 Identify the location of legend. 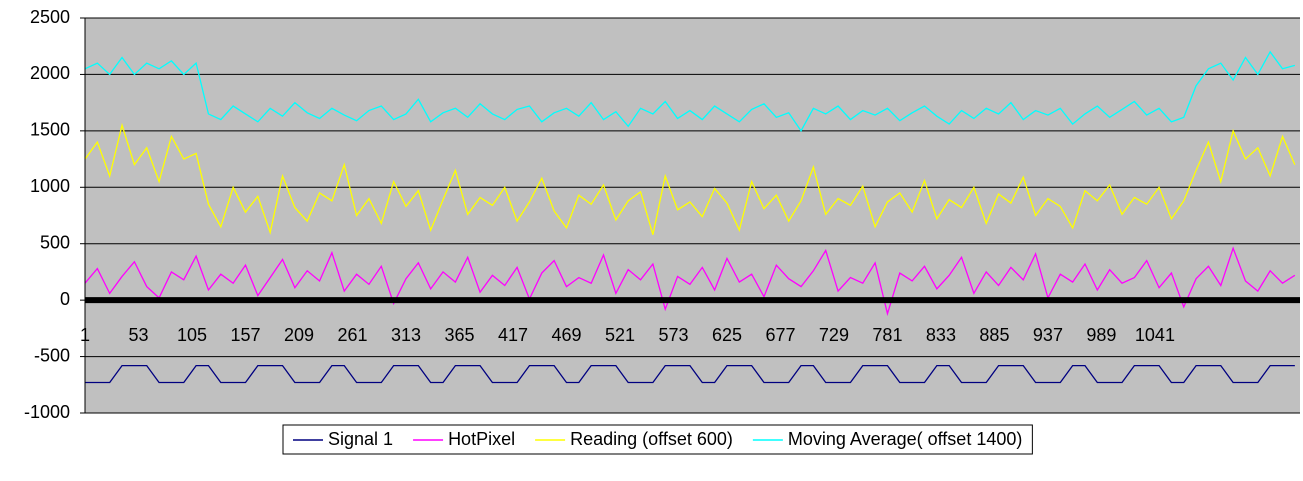
(657, 439).